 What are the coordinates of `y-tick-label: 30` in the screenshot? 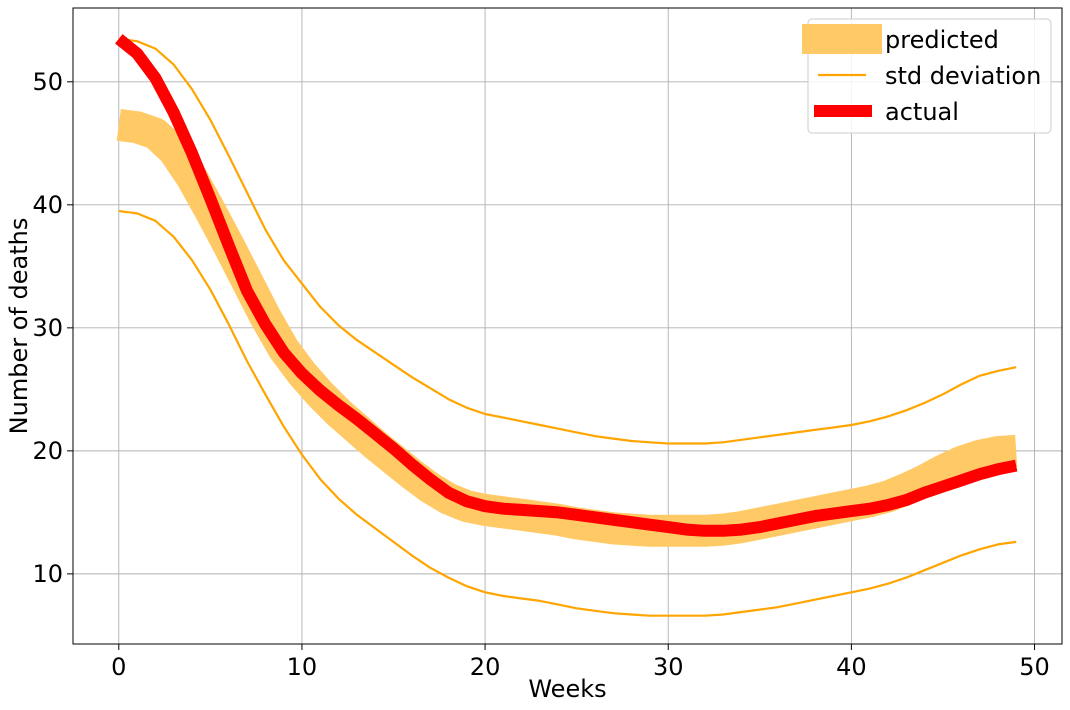 It's located at (47, 328).